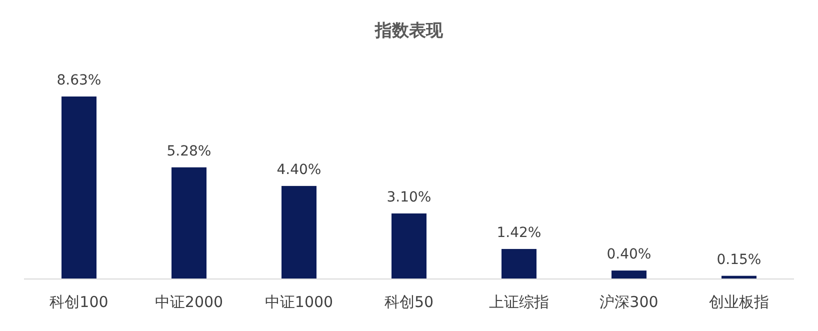  I want to click on chart-title: 指数表现, so click(409, 31).